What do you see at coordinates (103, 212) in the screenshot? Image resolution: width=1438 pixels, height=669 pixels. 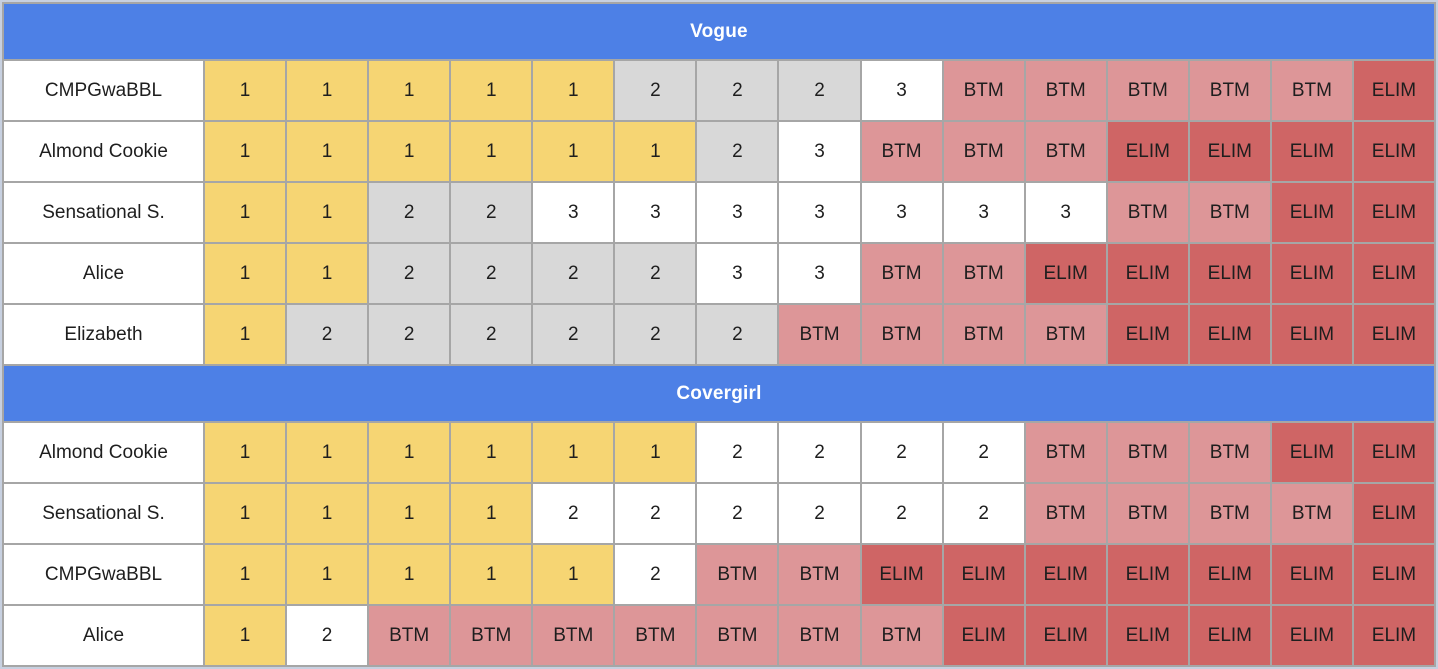 I see `contestant-name: Sensational S.` at bounding box center [103, 212].